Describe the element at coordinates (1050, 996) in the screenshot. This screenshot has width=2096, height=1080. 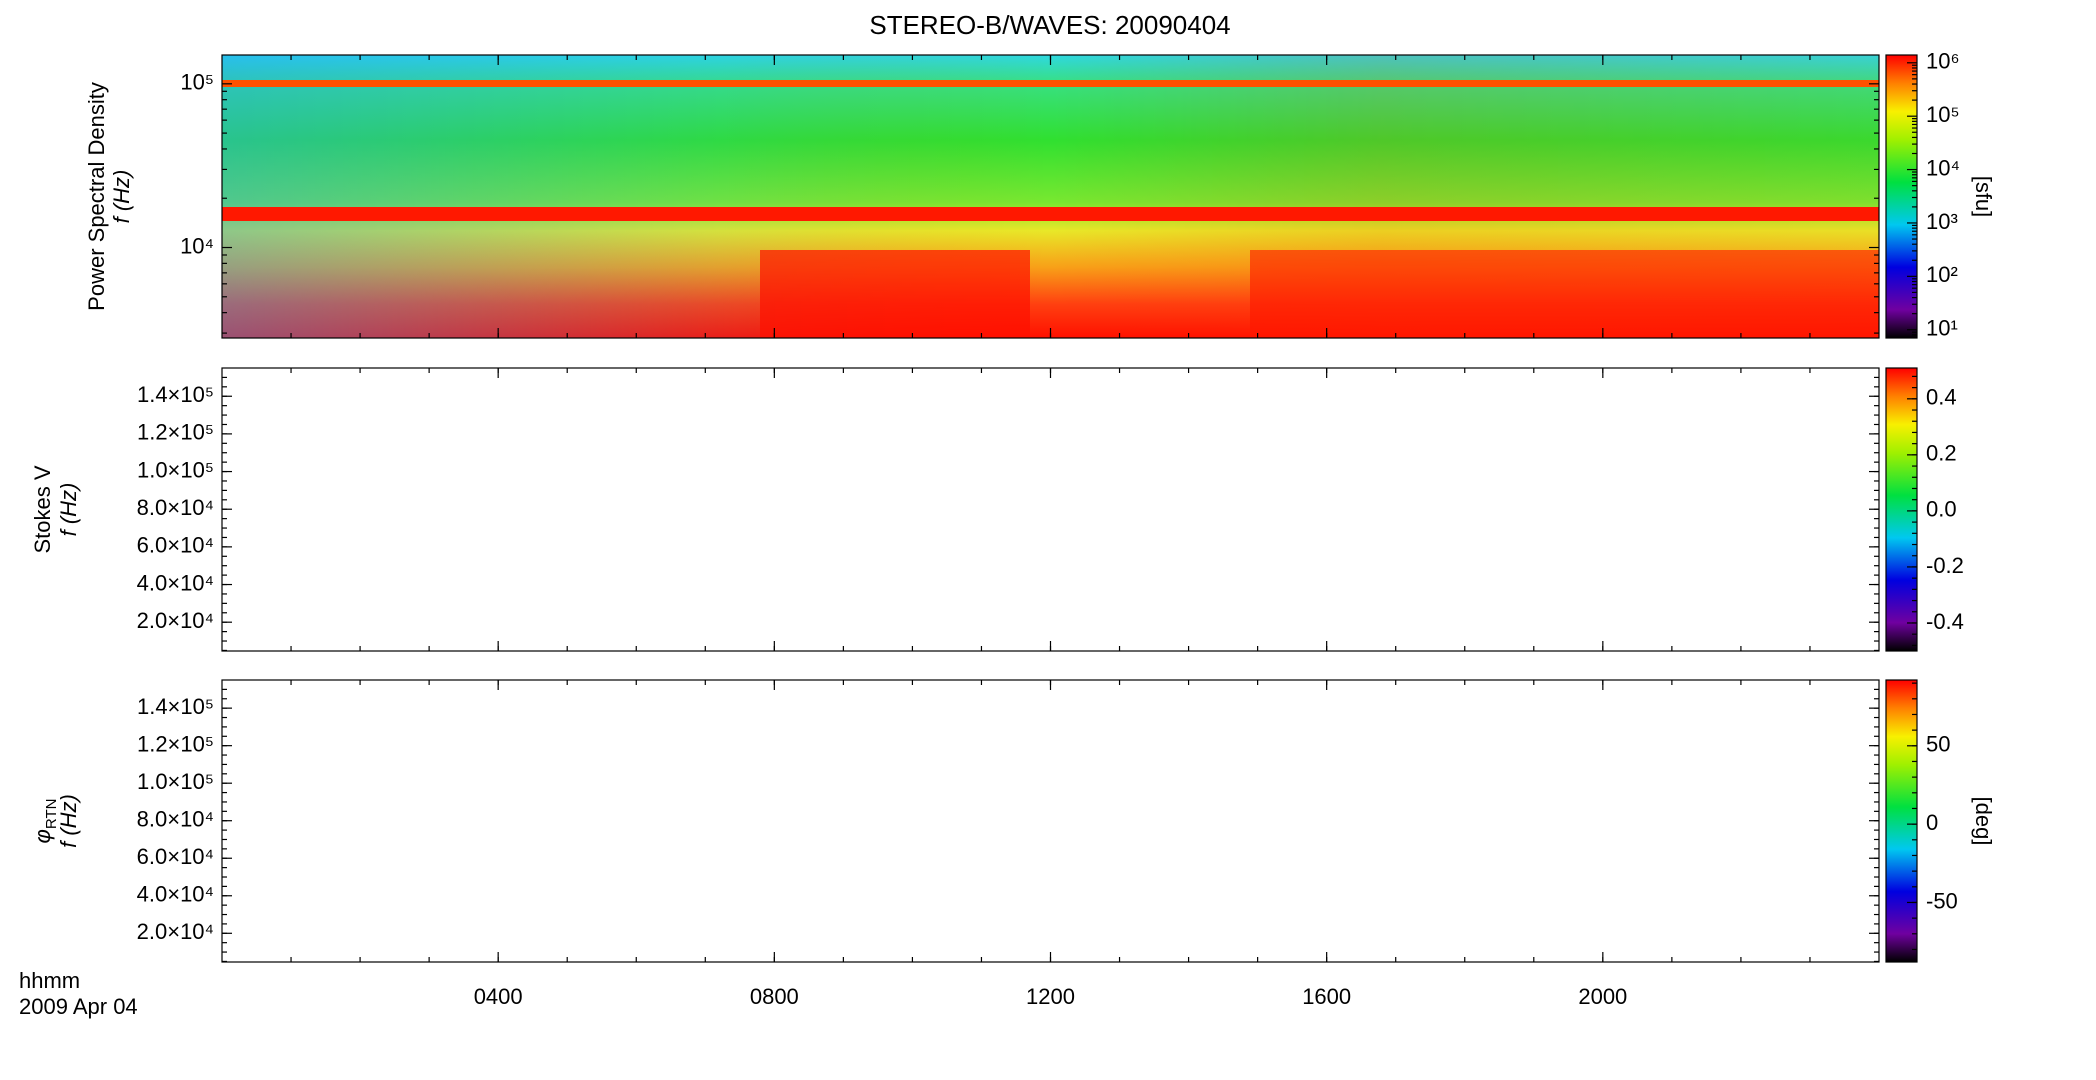
I see `x-tick-label: 1200` at that location.